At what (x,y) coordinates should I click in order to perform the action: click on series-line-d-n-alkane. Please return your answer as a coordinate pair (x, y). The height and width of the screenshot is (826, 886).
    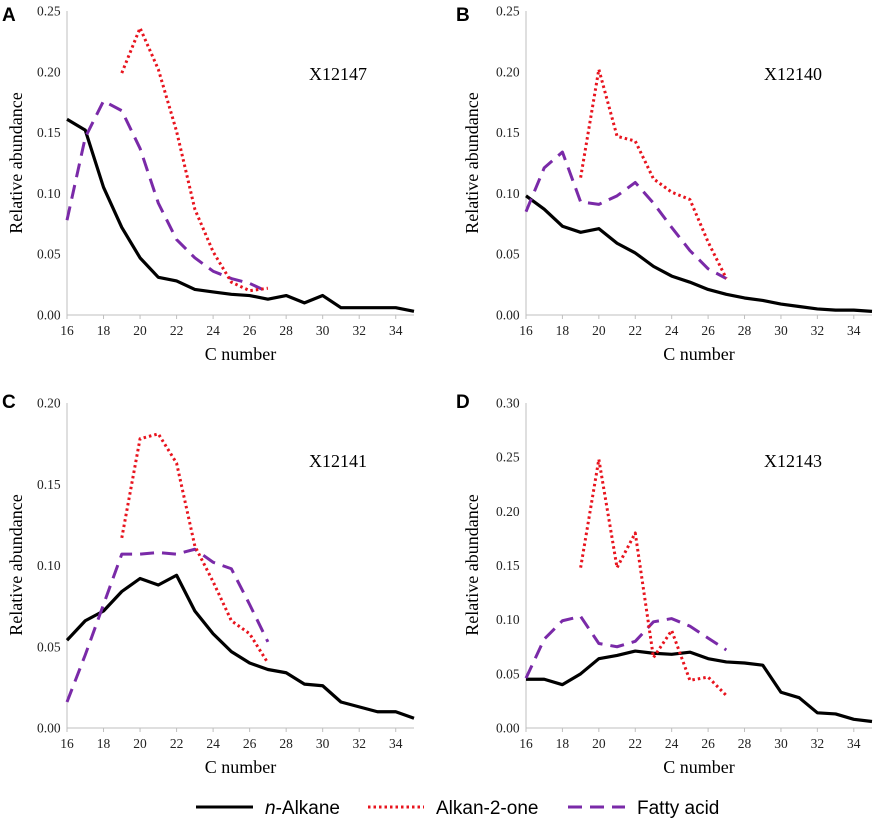
    Looking at the image, I should click on (699, 686).